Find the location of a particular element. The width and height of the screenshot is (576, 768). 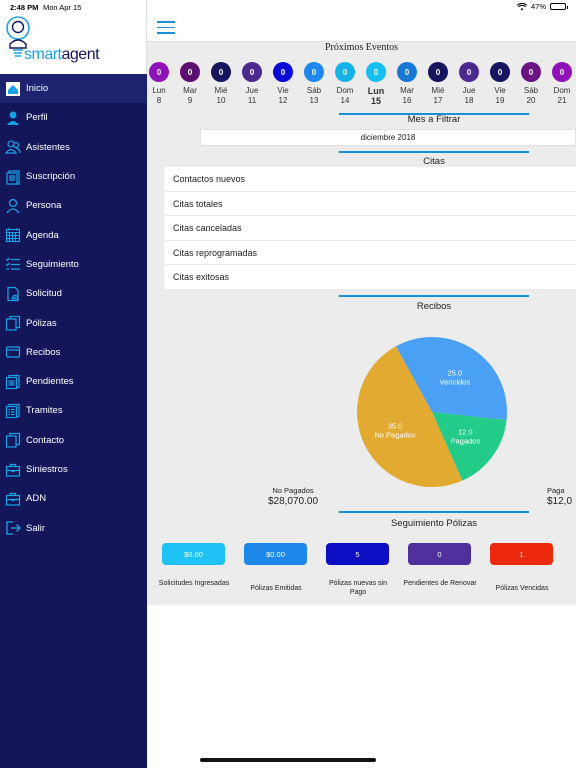

sidebar-item-recibos: Recibos is located at coordinates (73, 352).